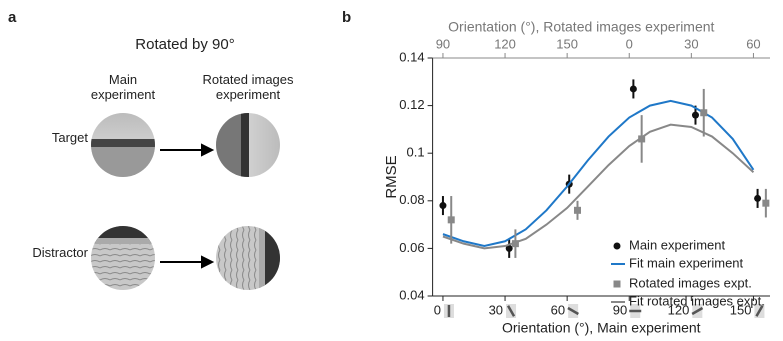 The image size is (783, 341). What do you see at coordinates (679, 309) in the screenshot?
I see `x-tick-label: 120` at bounding box center [679, 309].